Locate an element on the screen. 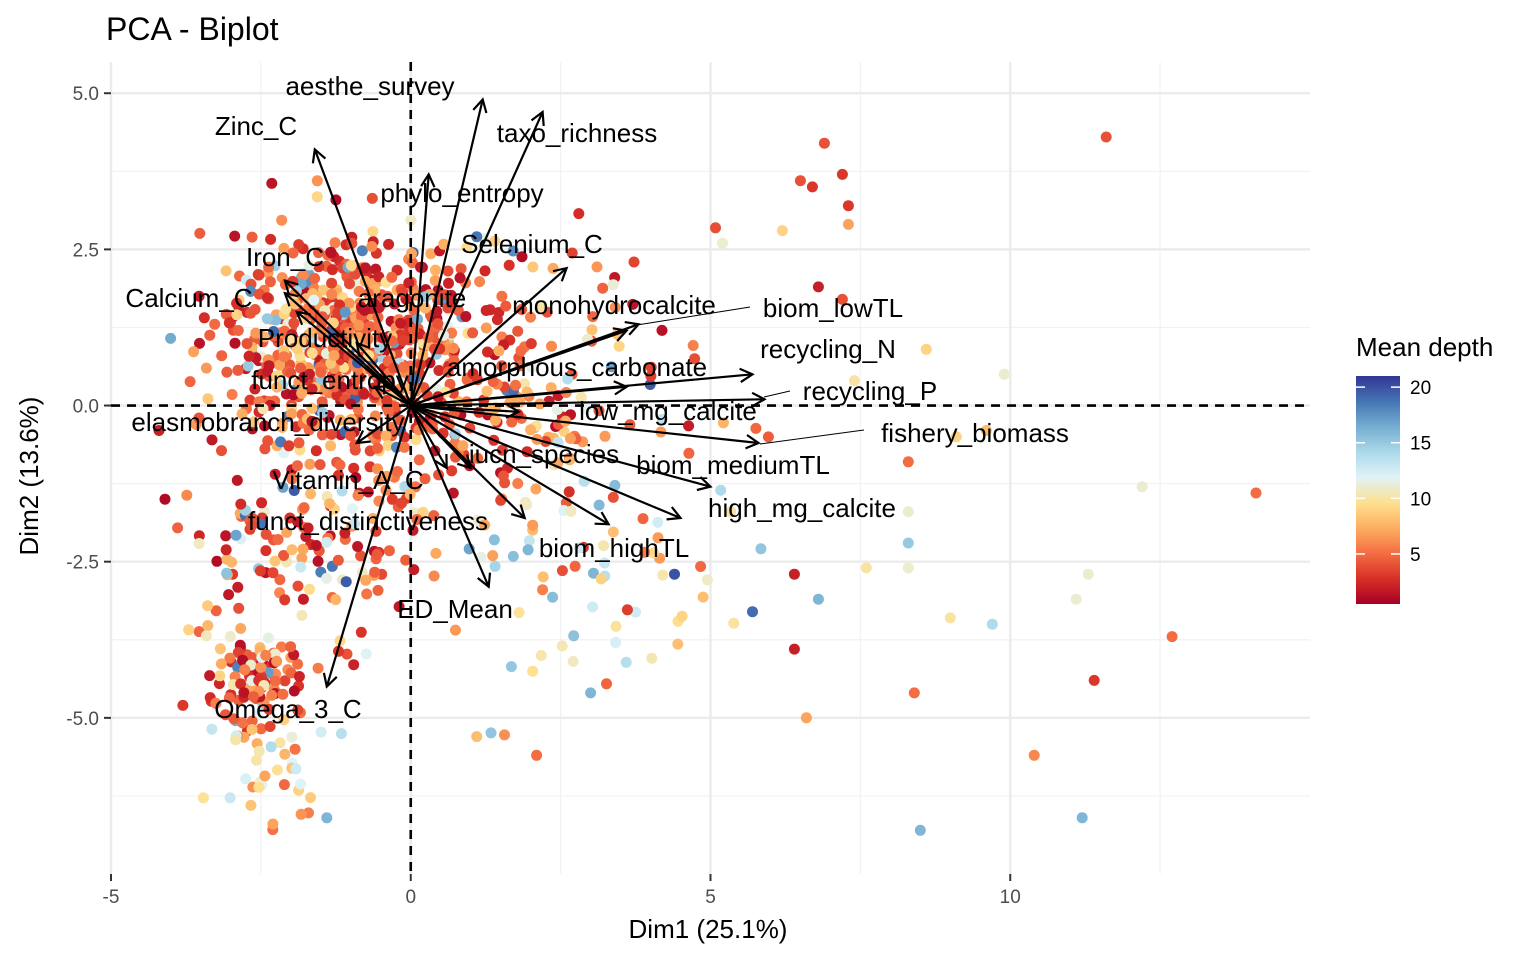 Image resolution: width=1536 pixels, height=960 pixels. variable-label: high_mg_calcite is located at coordinates (802, 508).